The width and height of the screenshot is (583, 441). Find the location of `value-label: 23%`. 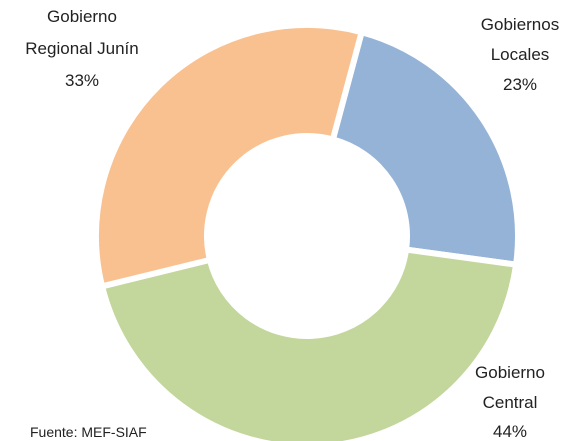

value-label: 23% is located at coordinates (520, 84).